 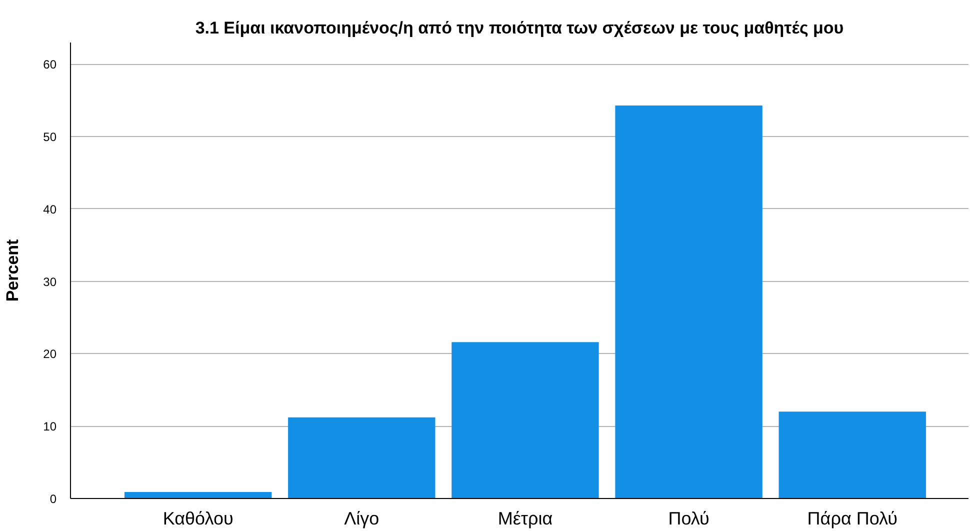 What do you see at coordinates (198, 518) in the screenshot?
I see `x-tick-label: Καθόλου` at bounding box center [198, 518].